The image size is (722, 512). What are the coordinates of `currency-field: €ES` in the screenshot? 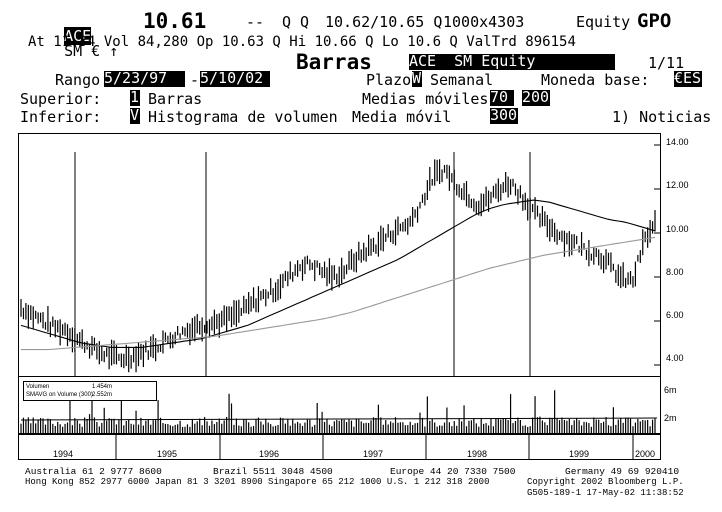 It's located at (688, 78).